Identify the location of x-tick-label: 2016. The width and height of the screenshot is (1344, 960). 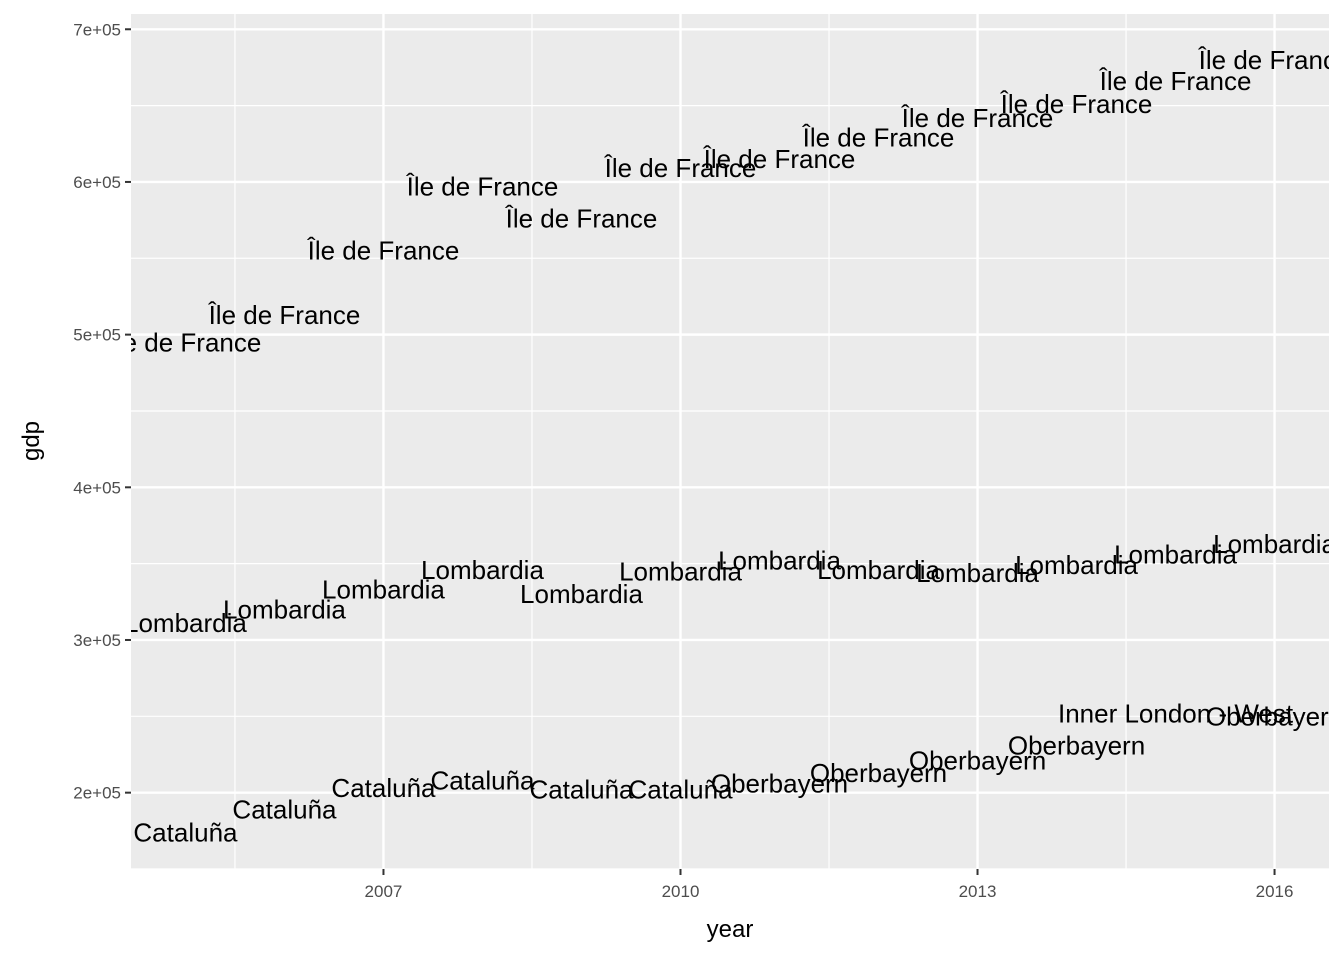
(1275, 891).